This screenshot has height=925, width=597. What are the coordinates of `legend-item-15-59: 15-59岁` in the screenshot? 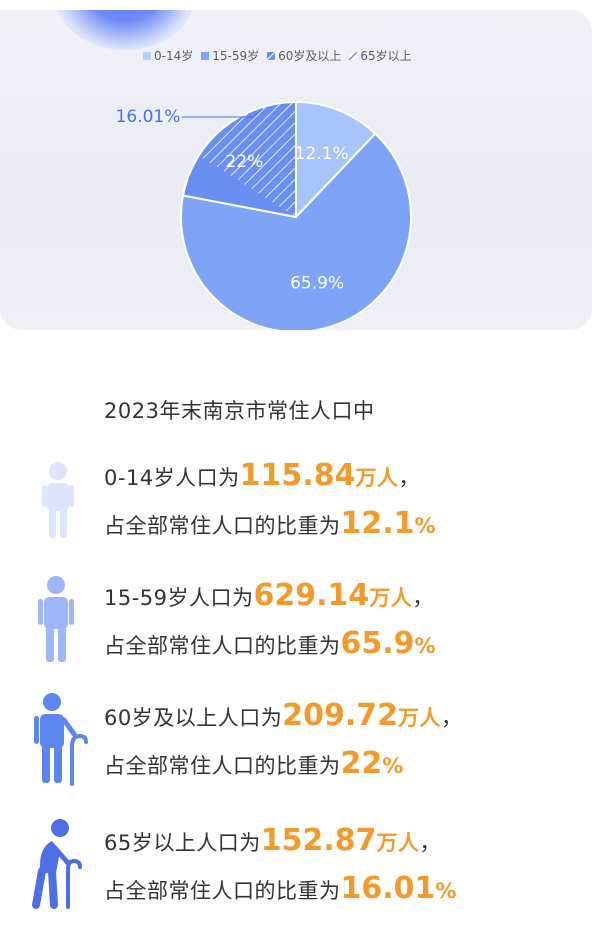 It's located at (230, 55).